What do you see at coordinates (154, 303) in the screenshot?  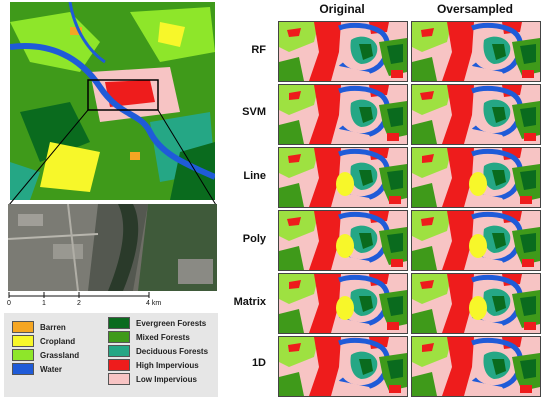 I see `scale-tick-4km: 4 km` at bounding box center [154, 303].